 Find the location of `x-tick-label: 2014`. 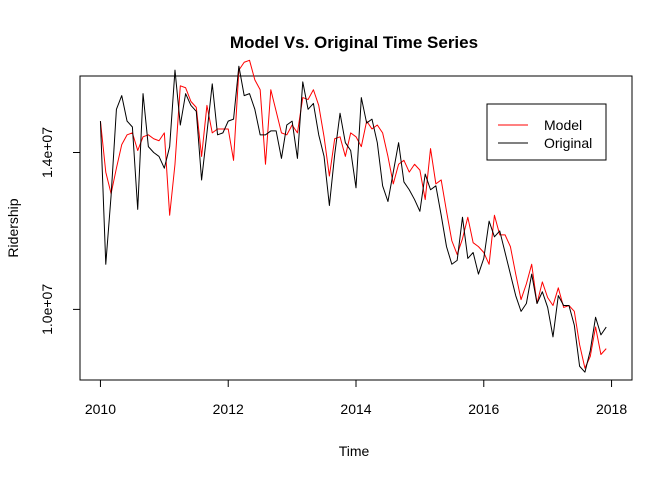

x-tick-label: 2014 is located at coordinates (355, 409).